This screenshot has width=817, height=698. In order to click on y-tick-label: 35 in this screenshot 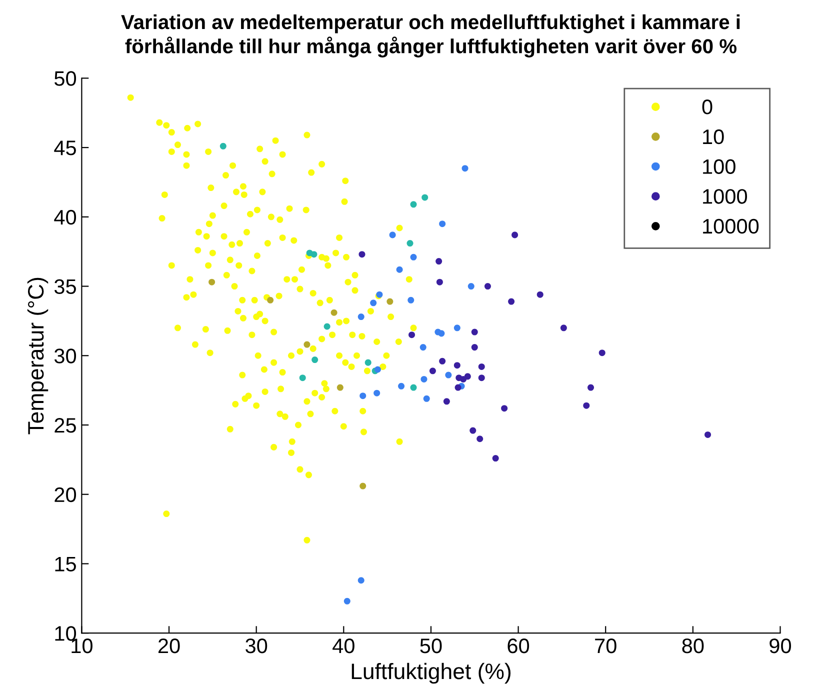, I will do `click(65, 286)`.